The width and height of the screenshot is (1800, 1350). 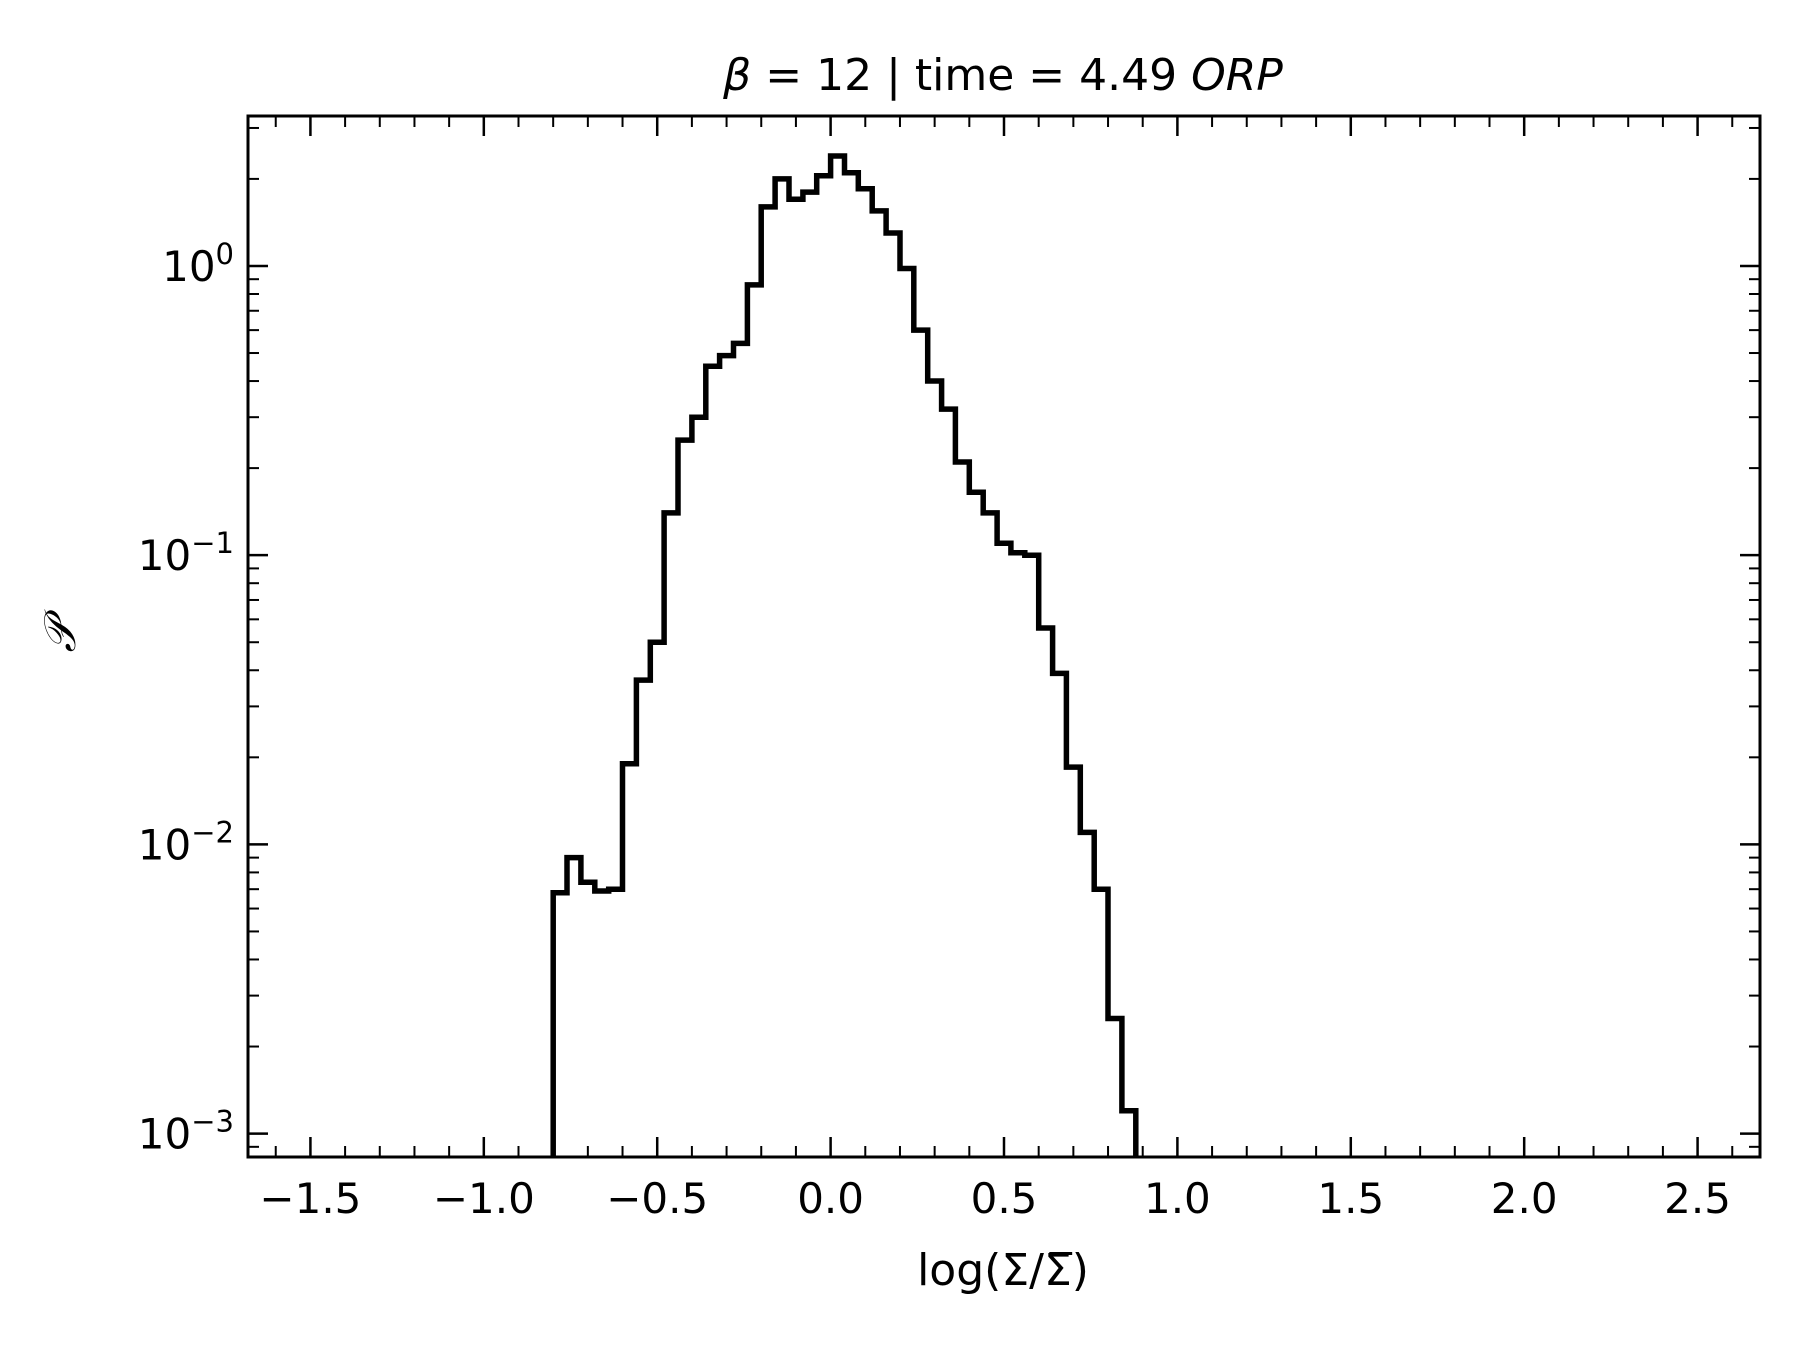 I want to click on title-unit: ORP, so click(x=1237, y=75).